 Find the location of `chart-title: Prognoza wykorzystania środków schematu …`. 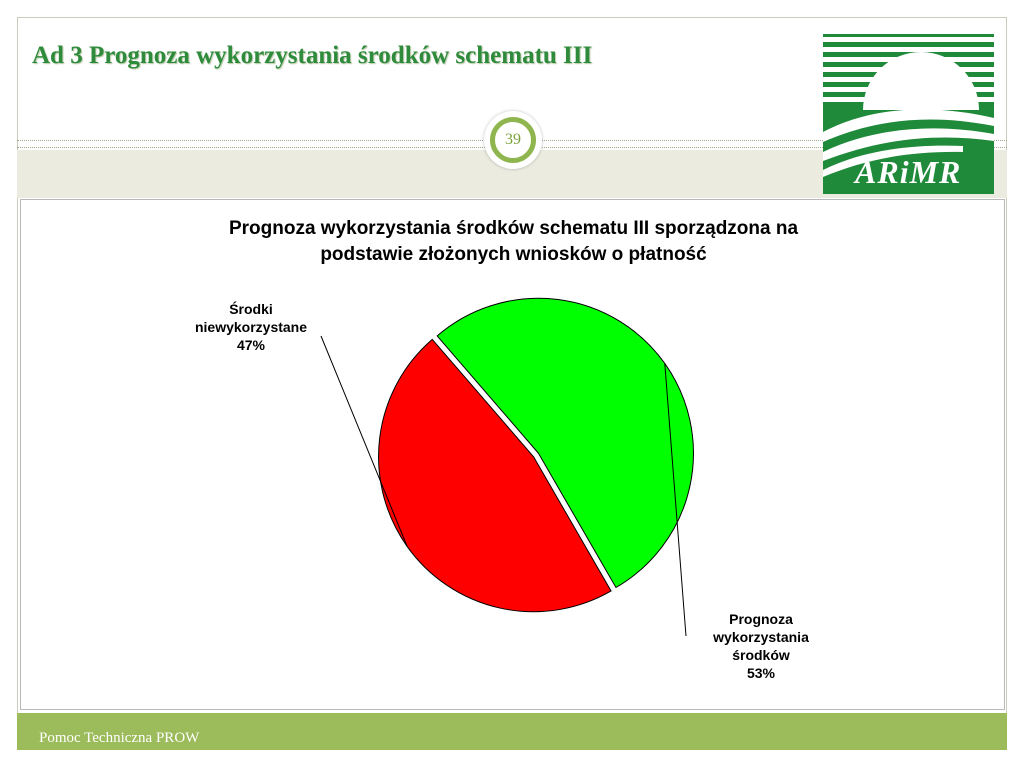

chart-title: Prognoza wykorzystania środków schematu … is located at coordinates (513, 242).